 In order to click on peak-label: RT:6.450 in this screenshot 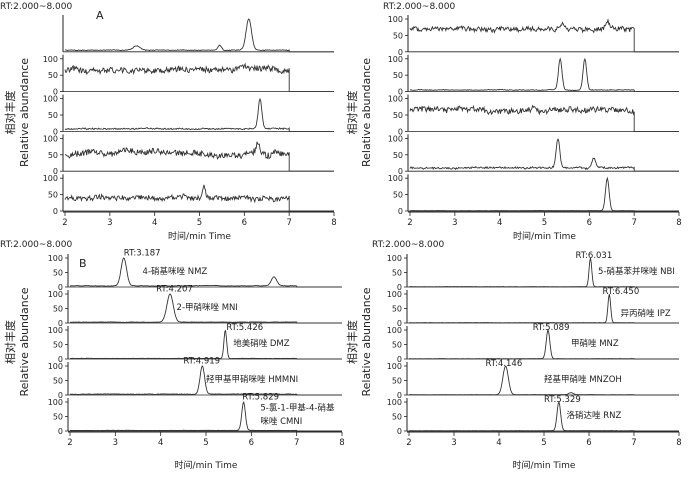, I will do `click(621, 292)`.